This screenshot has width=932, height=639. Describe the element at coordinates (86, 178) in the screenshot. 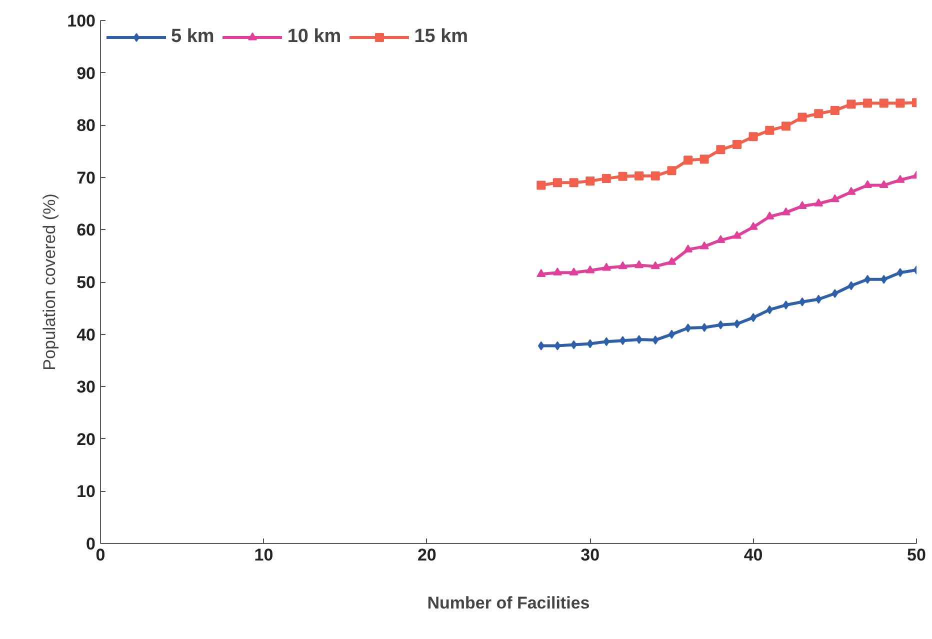

I see `y-tick-label: 70` at that location.